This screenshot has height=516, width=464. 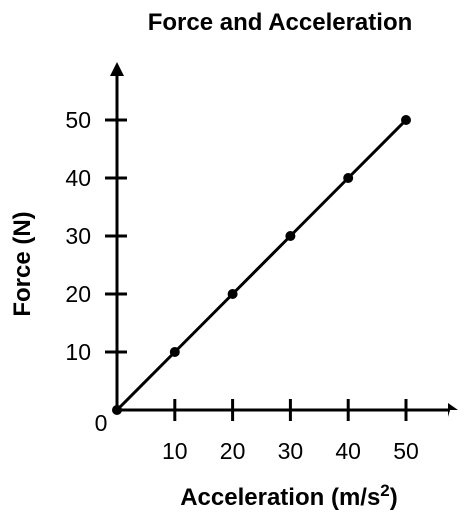 I want to click on x-tick-label-50: 50, so click(x=406, y=451).